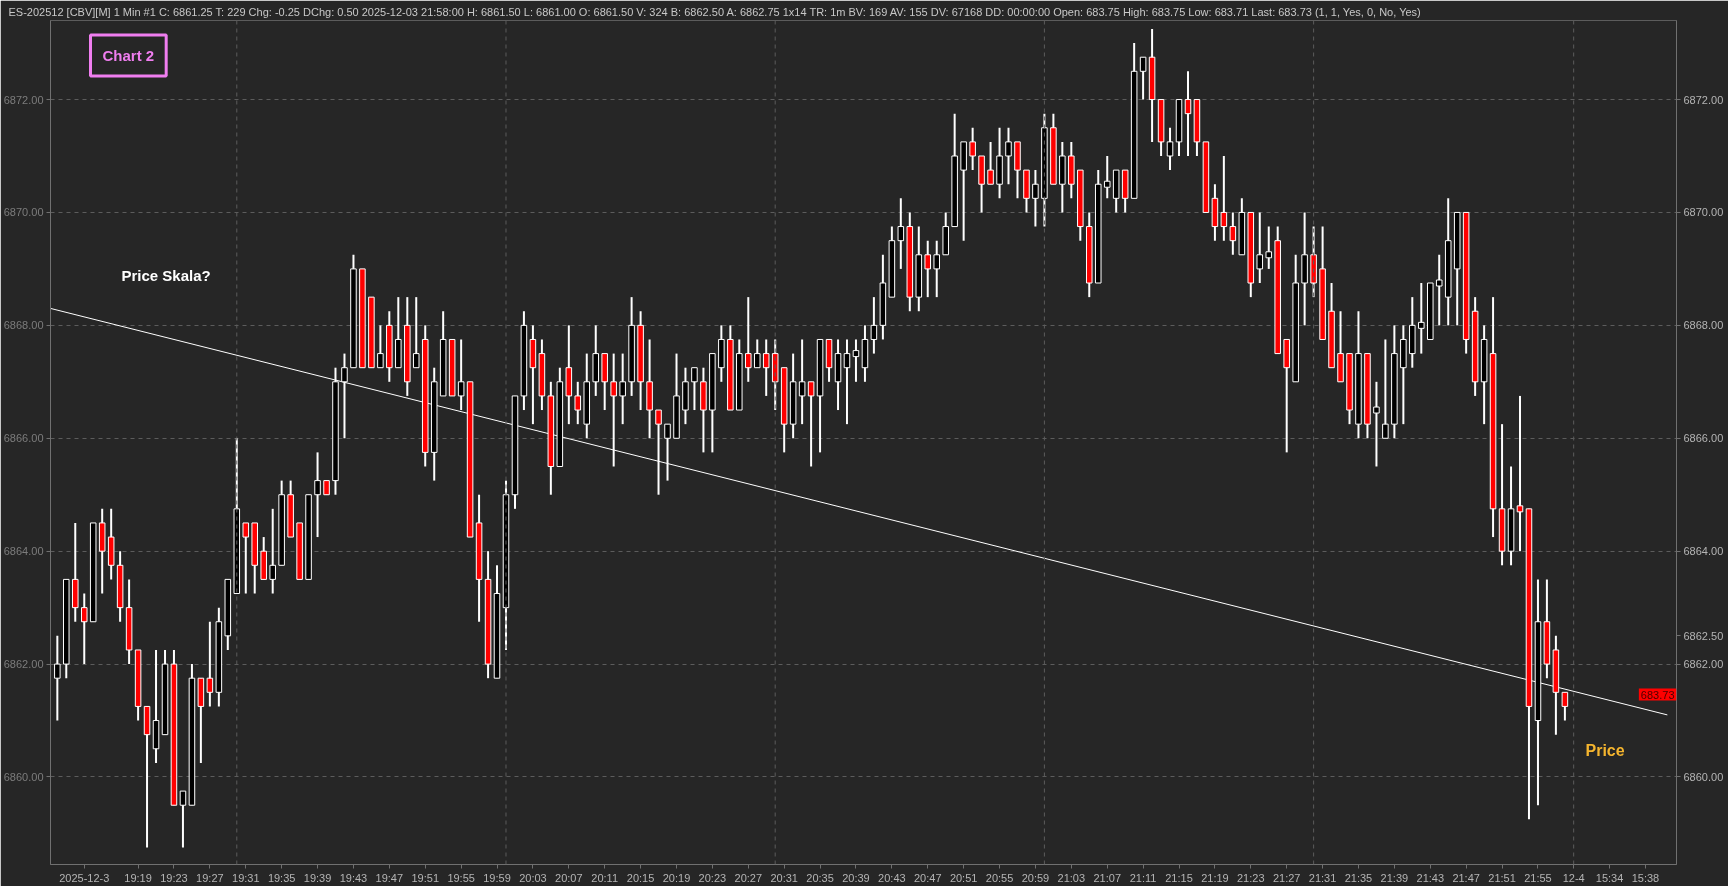 The image size is (1728, 886). I want to click on annotation: Chart 2, so click(128, 55).